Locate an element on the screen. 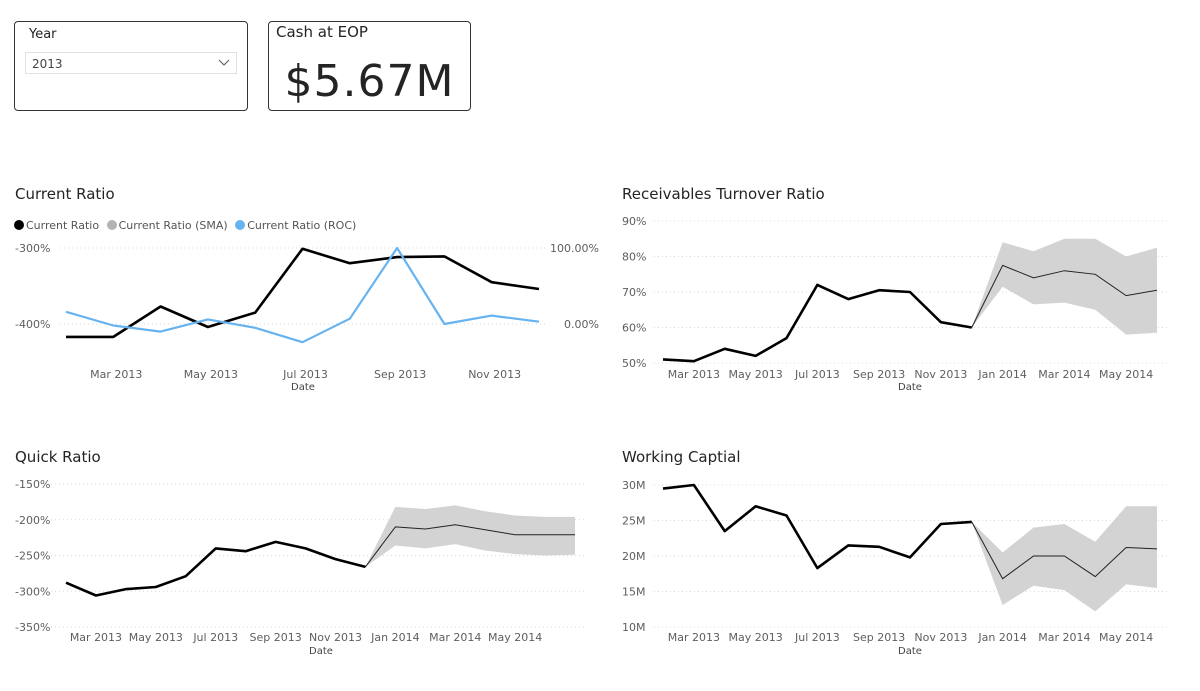 The image size is (1200, 691). y-tick-label: -250% is located at coordinates (32, 556).